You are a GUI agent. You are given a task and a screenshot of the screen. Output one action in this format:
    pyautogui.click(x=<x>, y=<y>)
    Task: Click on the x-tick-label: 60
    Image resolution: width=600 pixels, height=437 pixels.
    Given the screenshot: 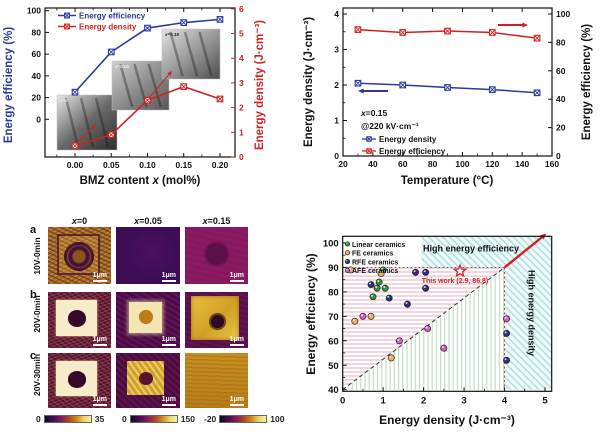 What is the action you would take?
    pyautogui.click(x=403, y=164)
    